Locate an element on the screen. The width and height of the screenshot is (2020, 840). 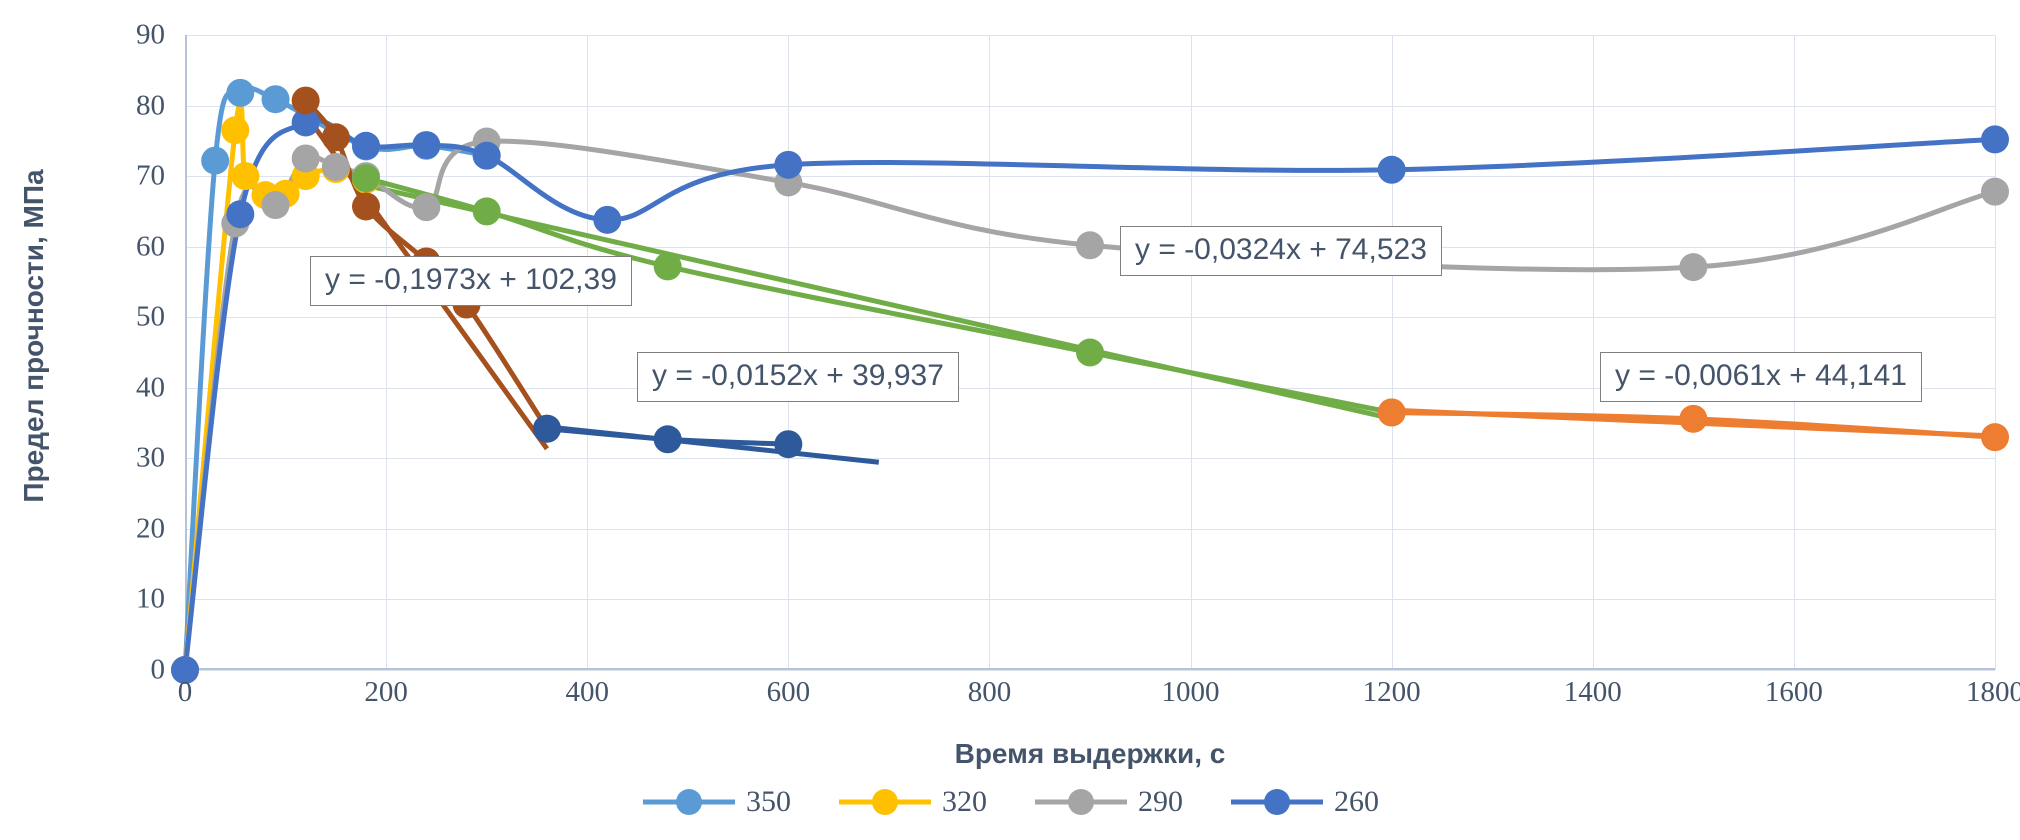
y-tick-label: 50 is located at coordinates (150, 316).